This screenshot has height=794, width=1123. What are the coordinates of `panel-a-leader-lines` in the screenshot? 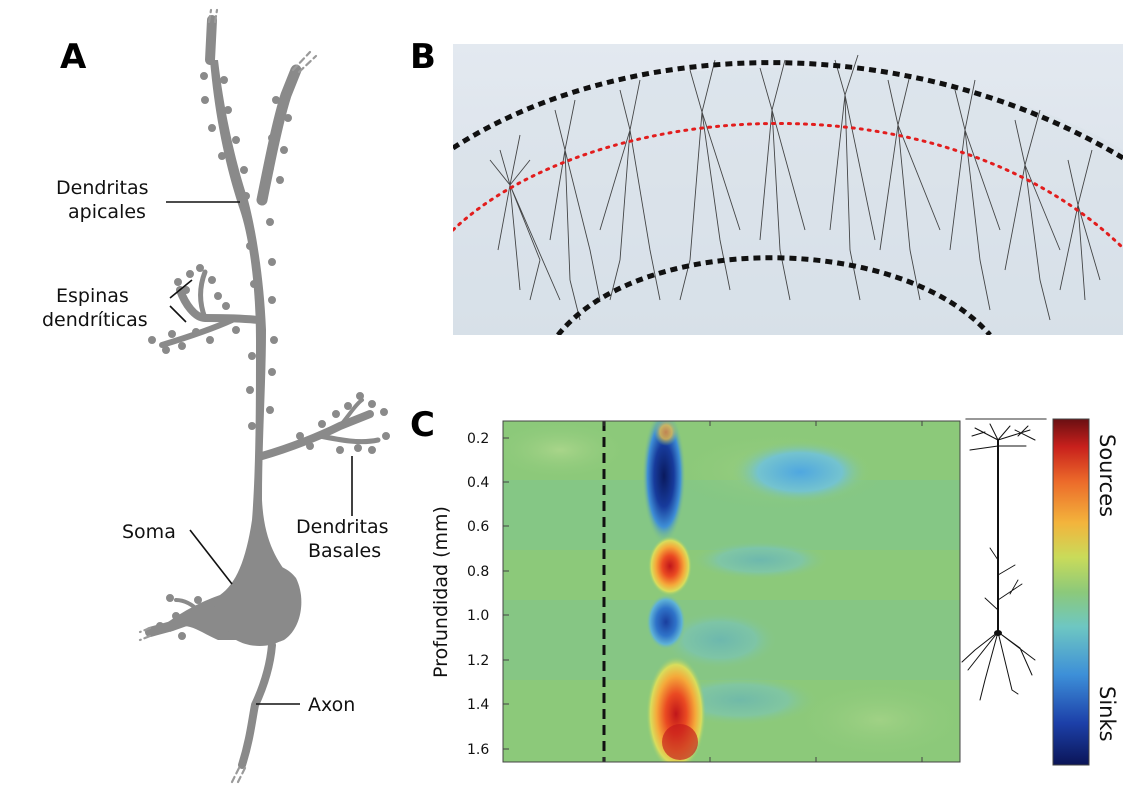 It's located at (259, 453).